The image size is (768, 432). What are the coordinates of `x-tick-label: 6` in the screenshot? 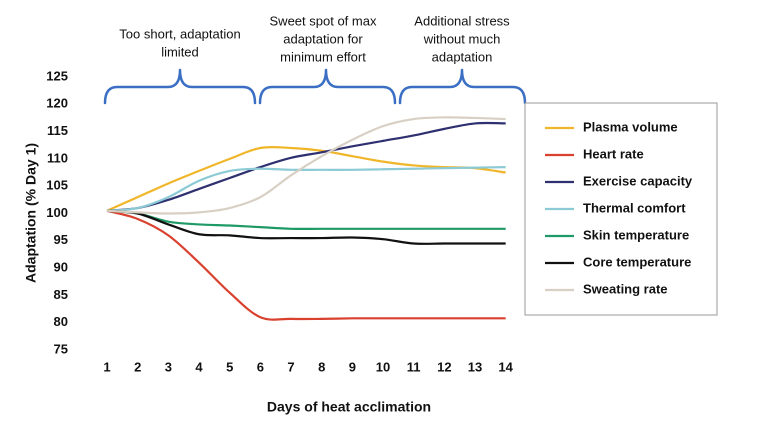 It's located at (260, 366).